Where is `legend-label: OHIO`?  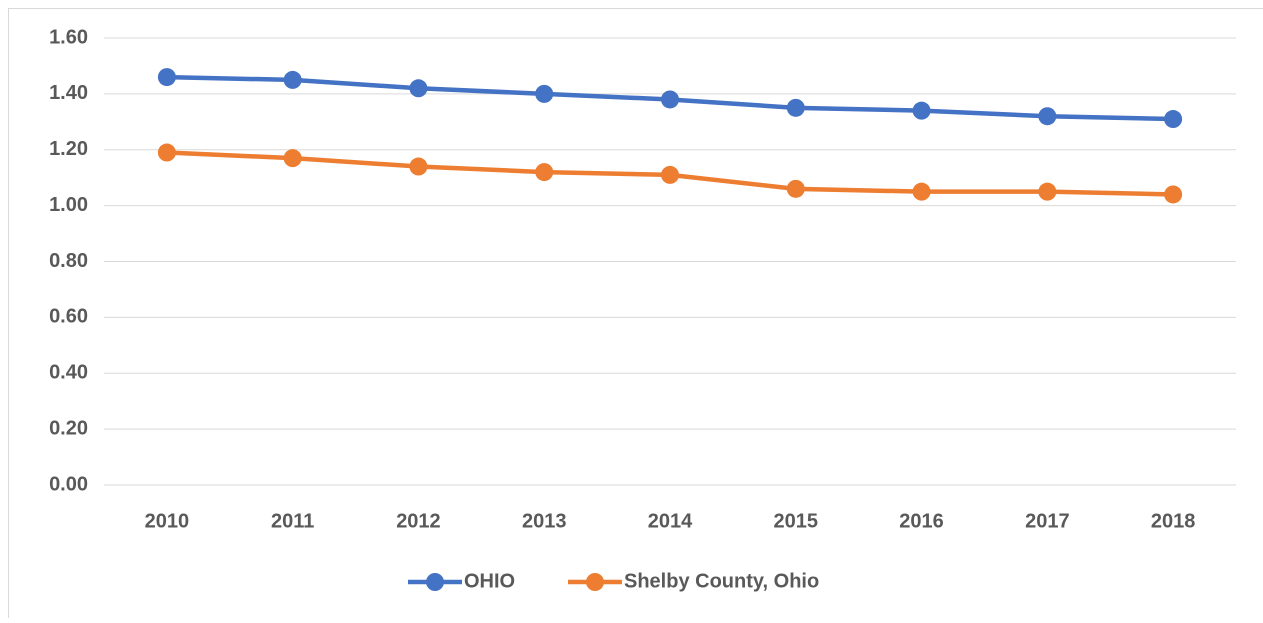
legend-label: OHIO is located at coordinates (489, 581).